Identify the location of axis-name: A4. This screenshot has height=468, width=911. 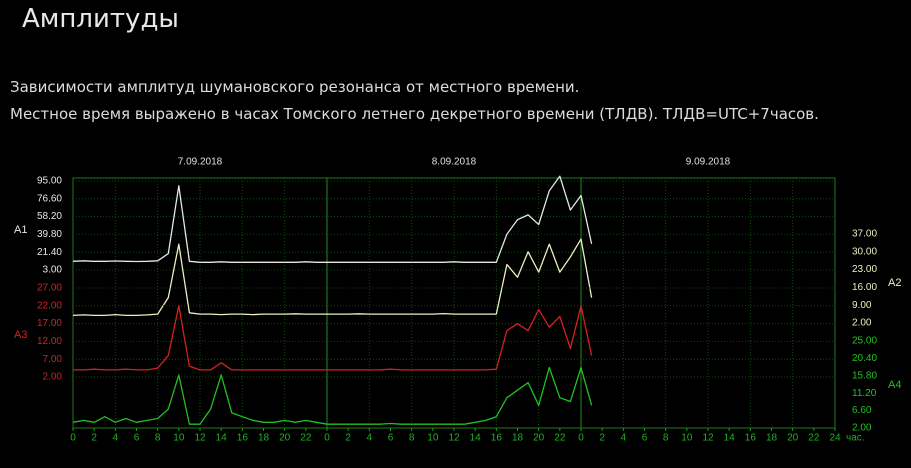
(894, 385).